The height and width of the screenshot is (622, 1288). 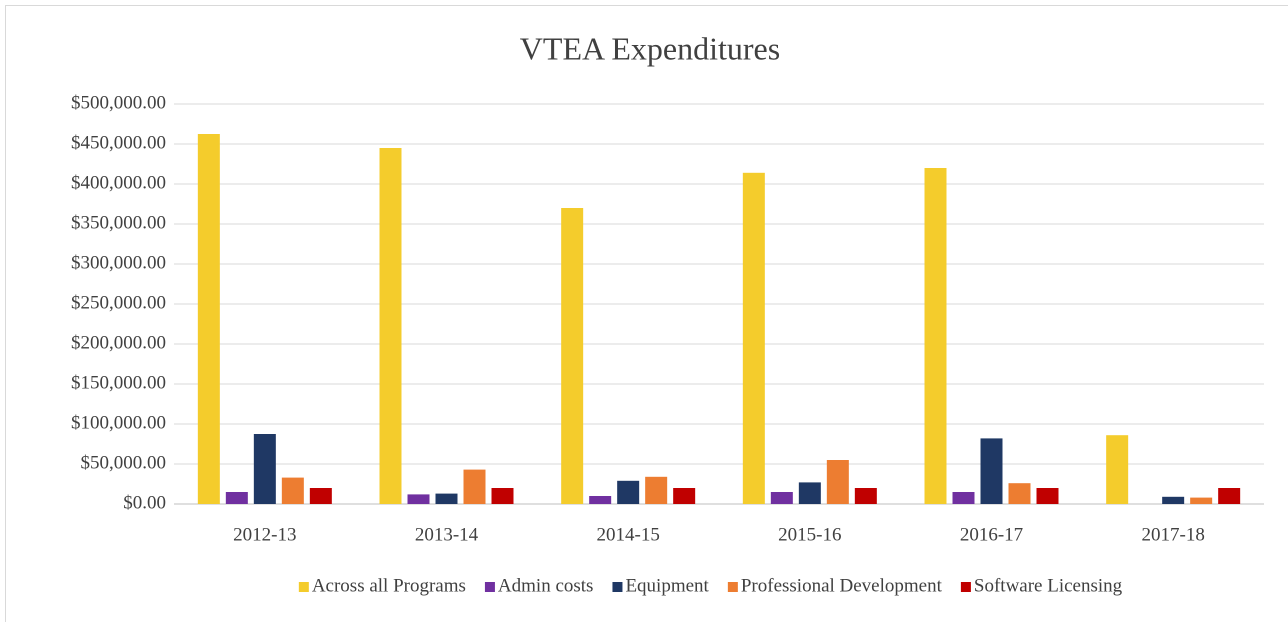 I want to click on x-tick-label: 2014-15, so click(x=628, y=534).